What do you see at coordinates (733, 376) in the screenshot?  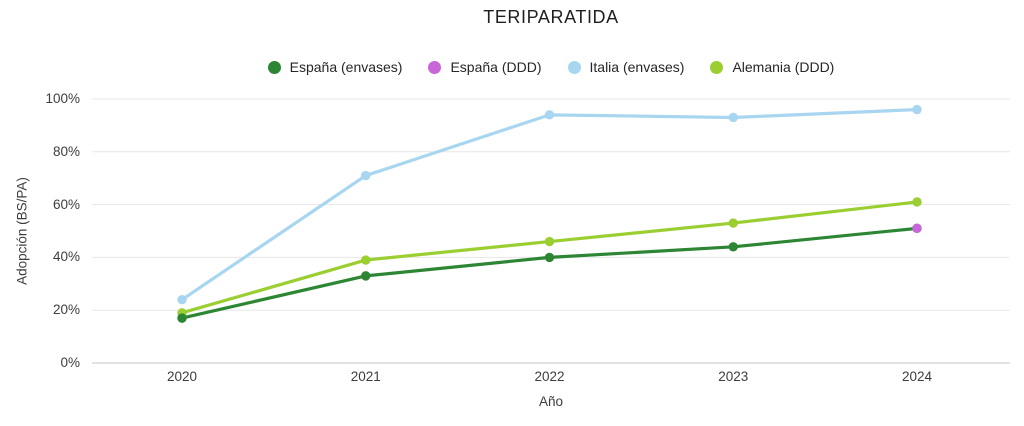 I see `x-tick-label: 2023` at bounding box center [733, 376].